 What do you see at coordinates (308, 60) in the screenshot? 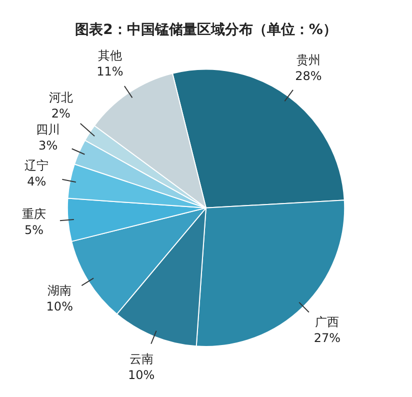
I see `slice-label: 贵州` at bounding box center [308, 60].